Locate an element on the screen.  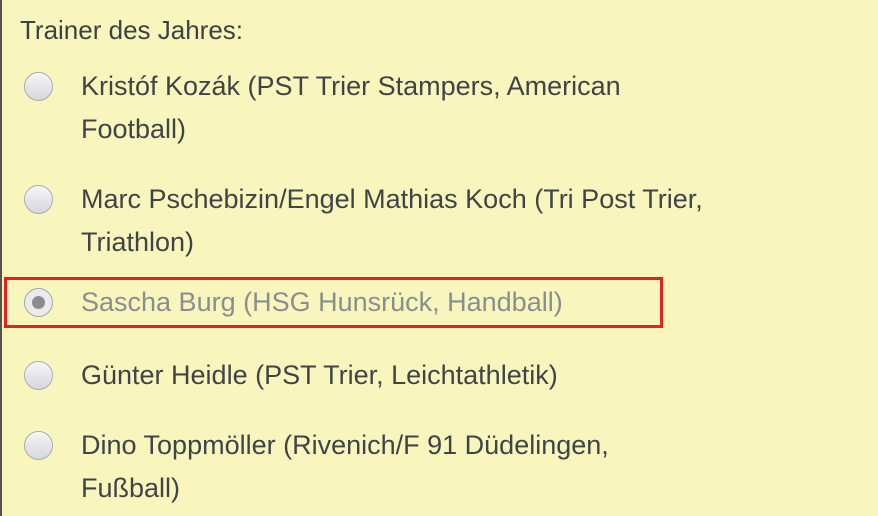
question-title: Trainer des Jahres: is located at coordinates (132, 30).